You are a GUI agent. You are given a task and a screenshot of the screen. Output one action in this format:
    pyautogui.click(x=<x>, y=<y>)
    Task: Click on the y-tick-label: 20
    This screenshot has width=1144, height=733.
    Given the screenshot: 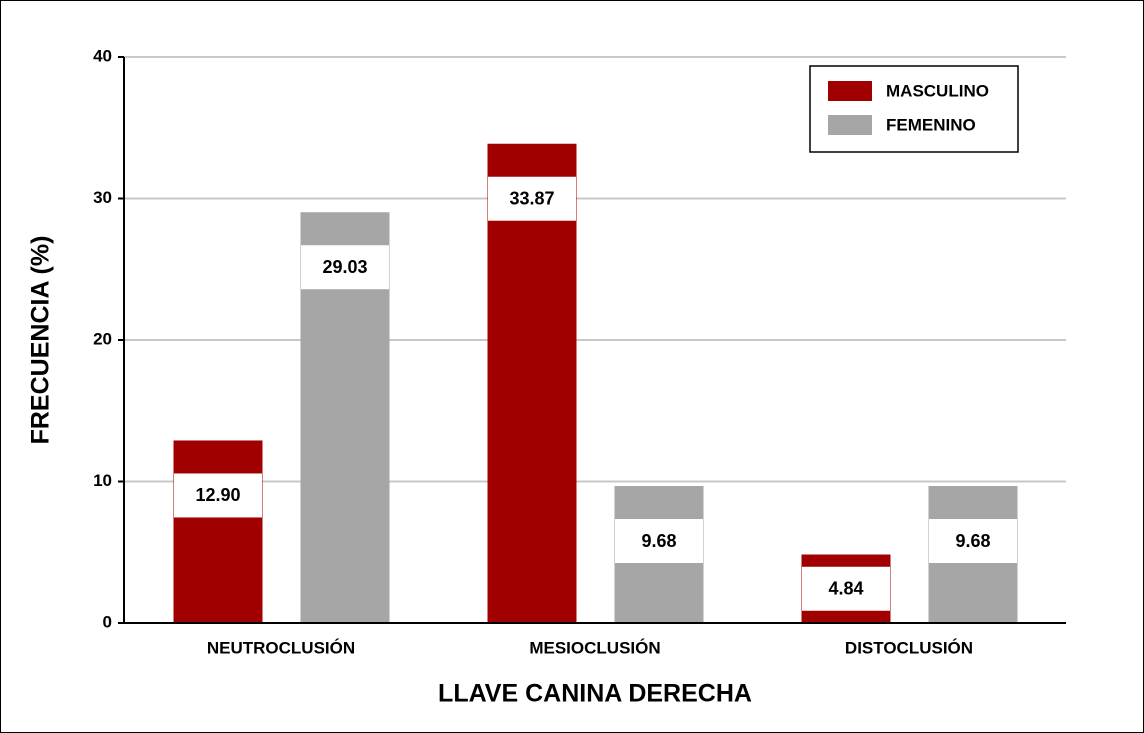 What is the action you would take?
    pyautogui.click(x=102, y=338)
    